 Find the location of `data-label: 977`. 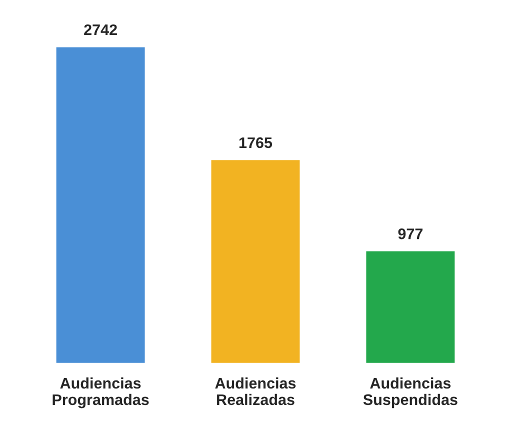

data-label: 977 is located at coordinates (410, 234).